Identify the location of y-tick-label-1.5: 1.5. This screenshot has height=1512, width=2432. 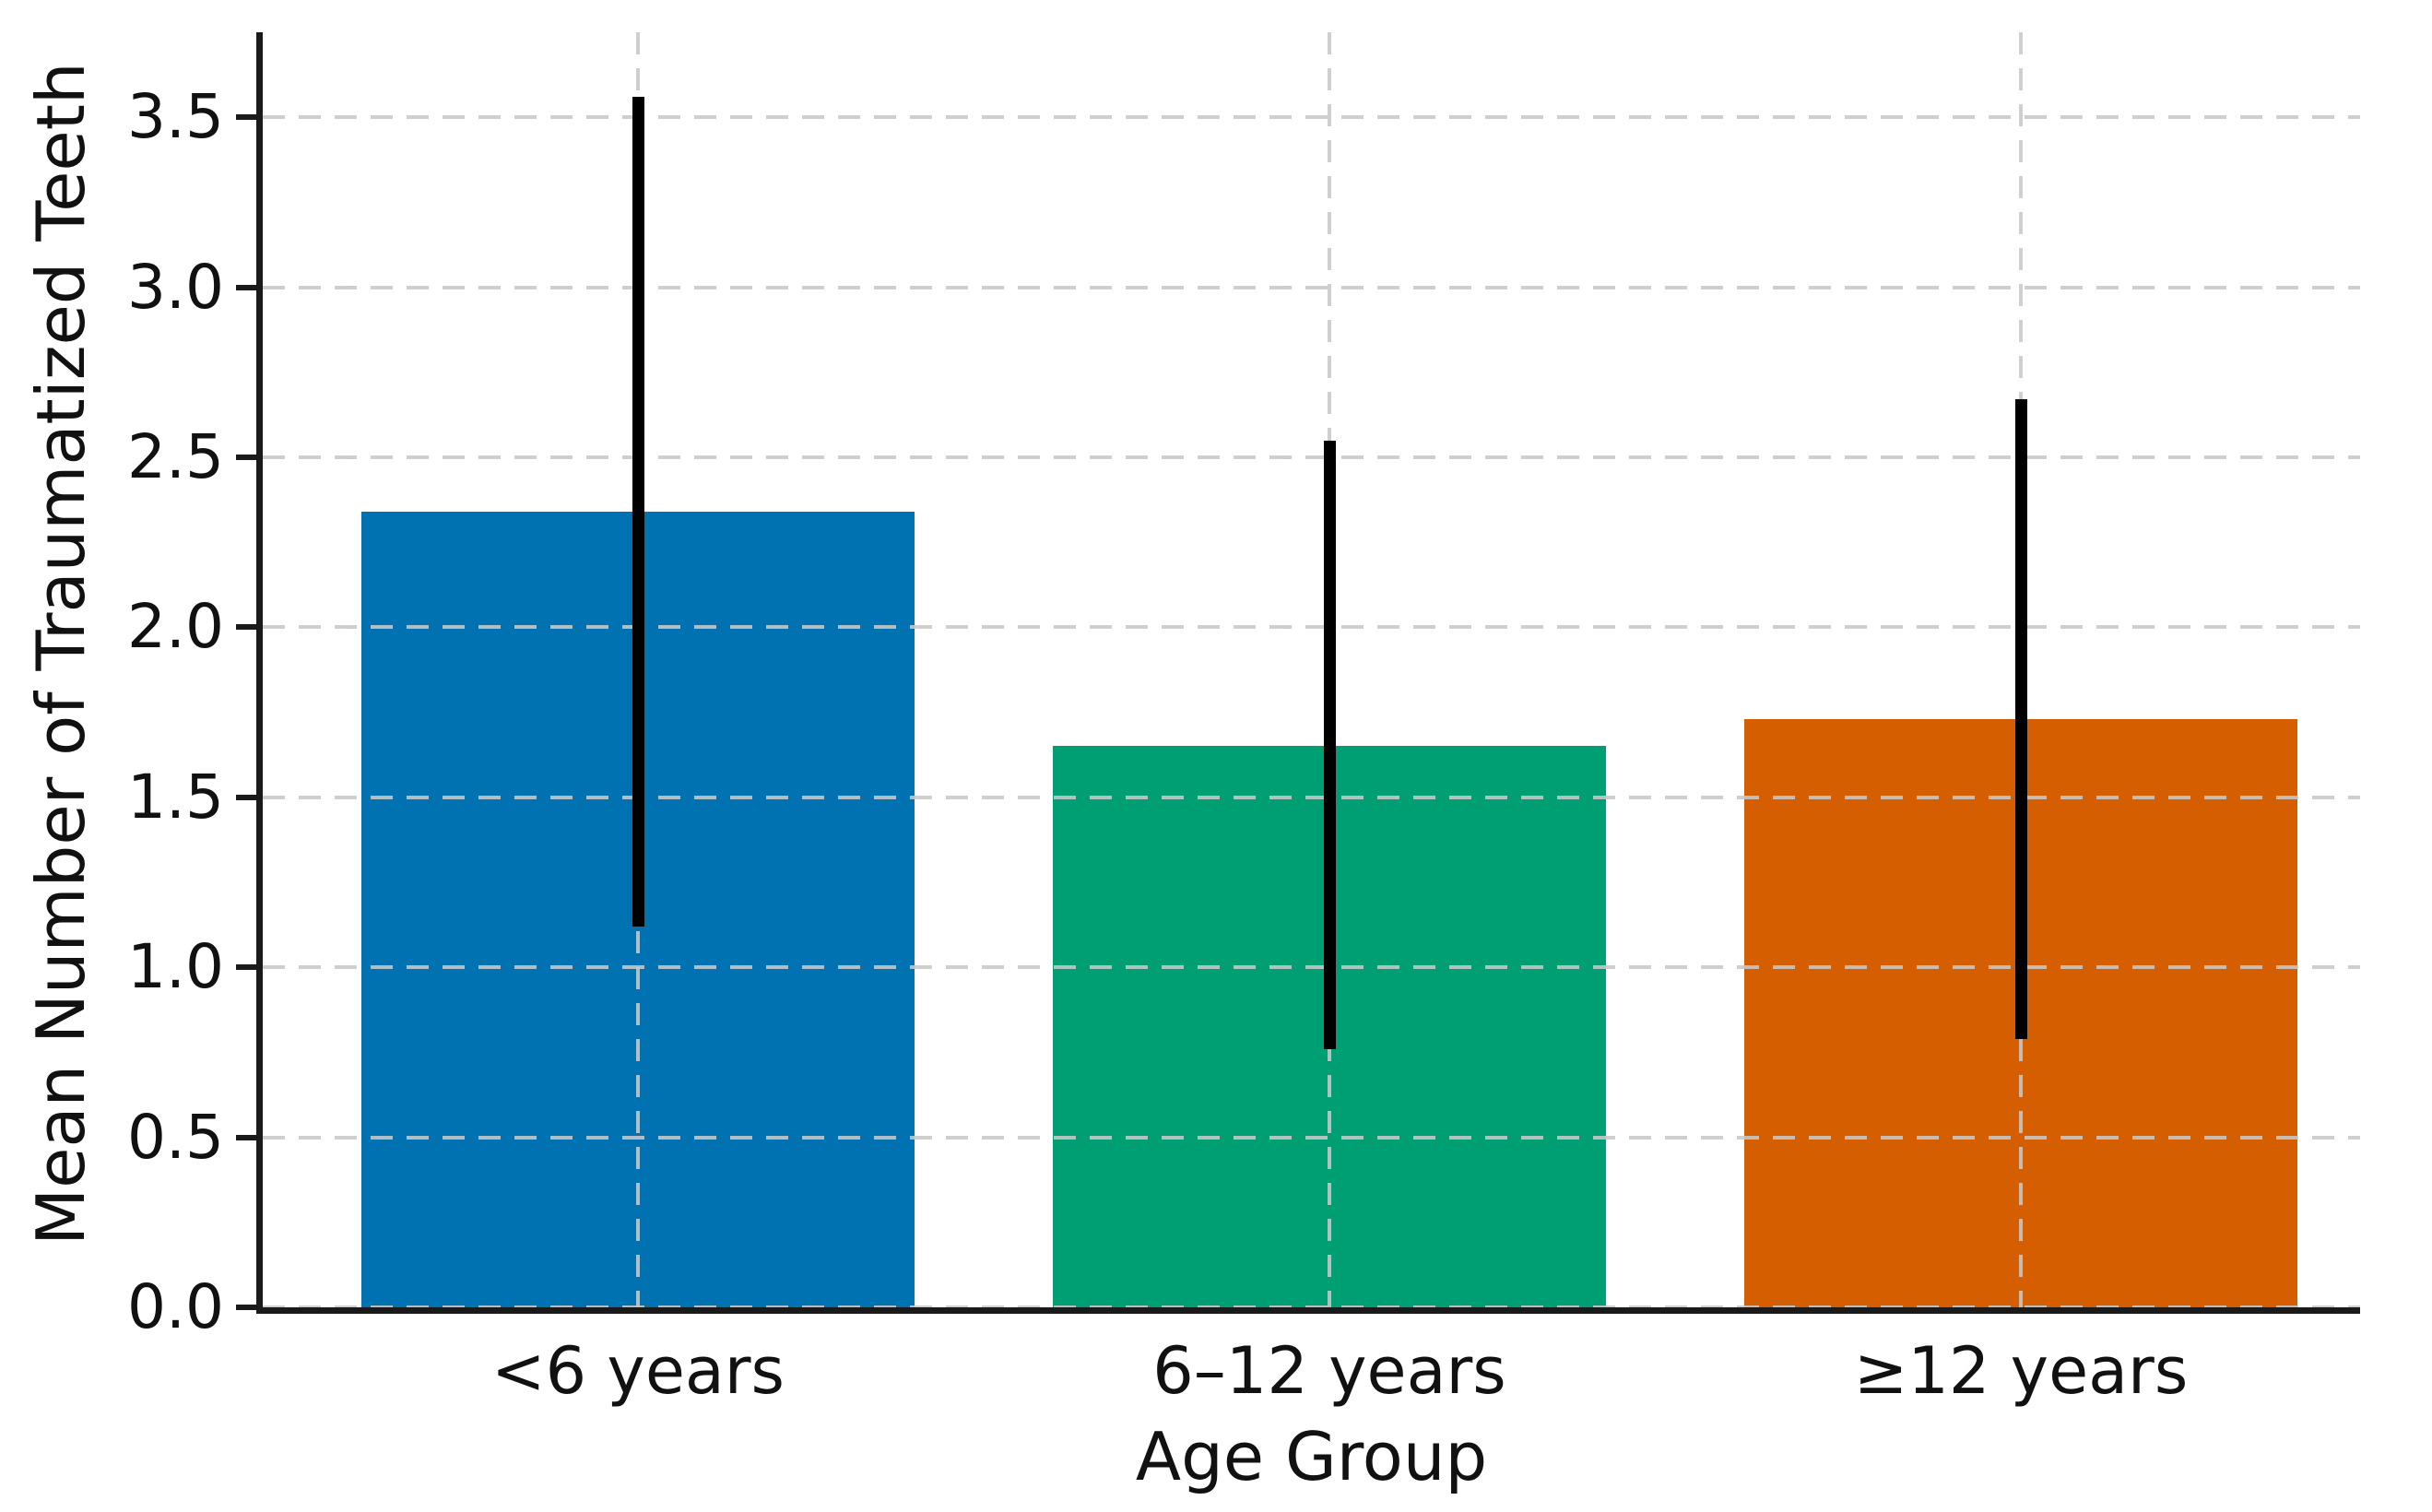
(175, 797).